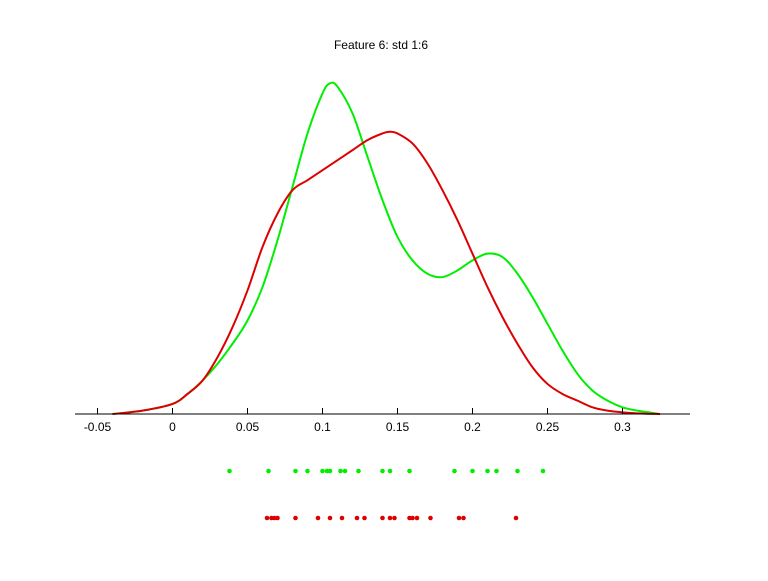 This screenshot has width=768, height=581. Describe the element at coordinates (248, 427) in the screenshot. I see `x-tick-label: 0.05` at that location.